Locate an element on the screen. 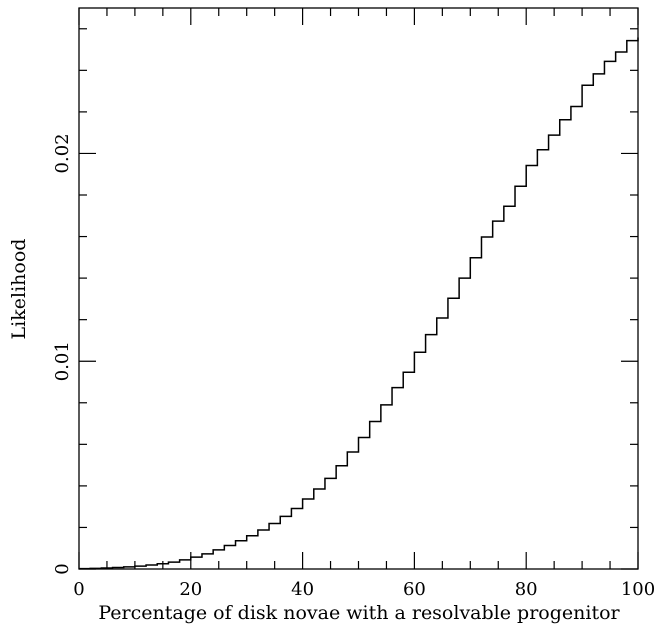 The height and width of the screenshot is (627, 660). y-axis-title: Likelihood is located at coordinates (19, 289).